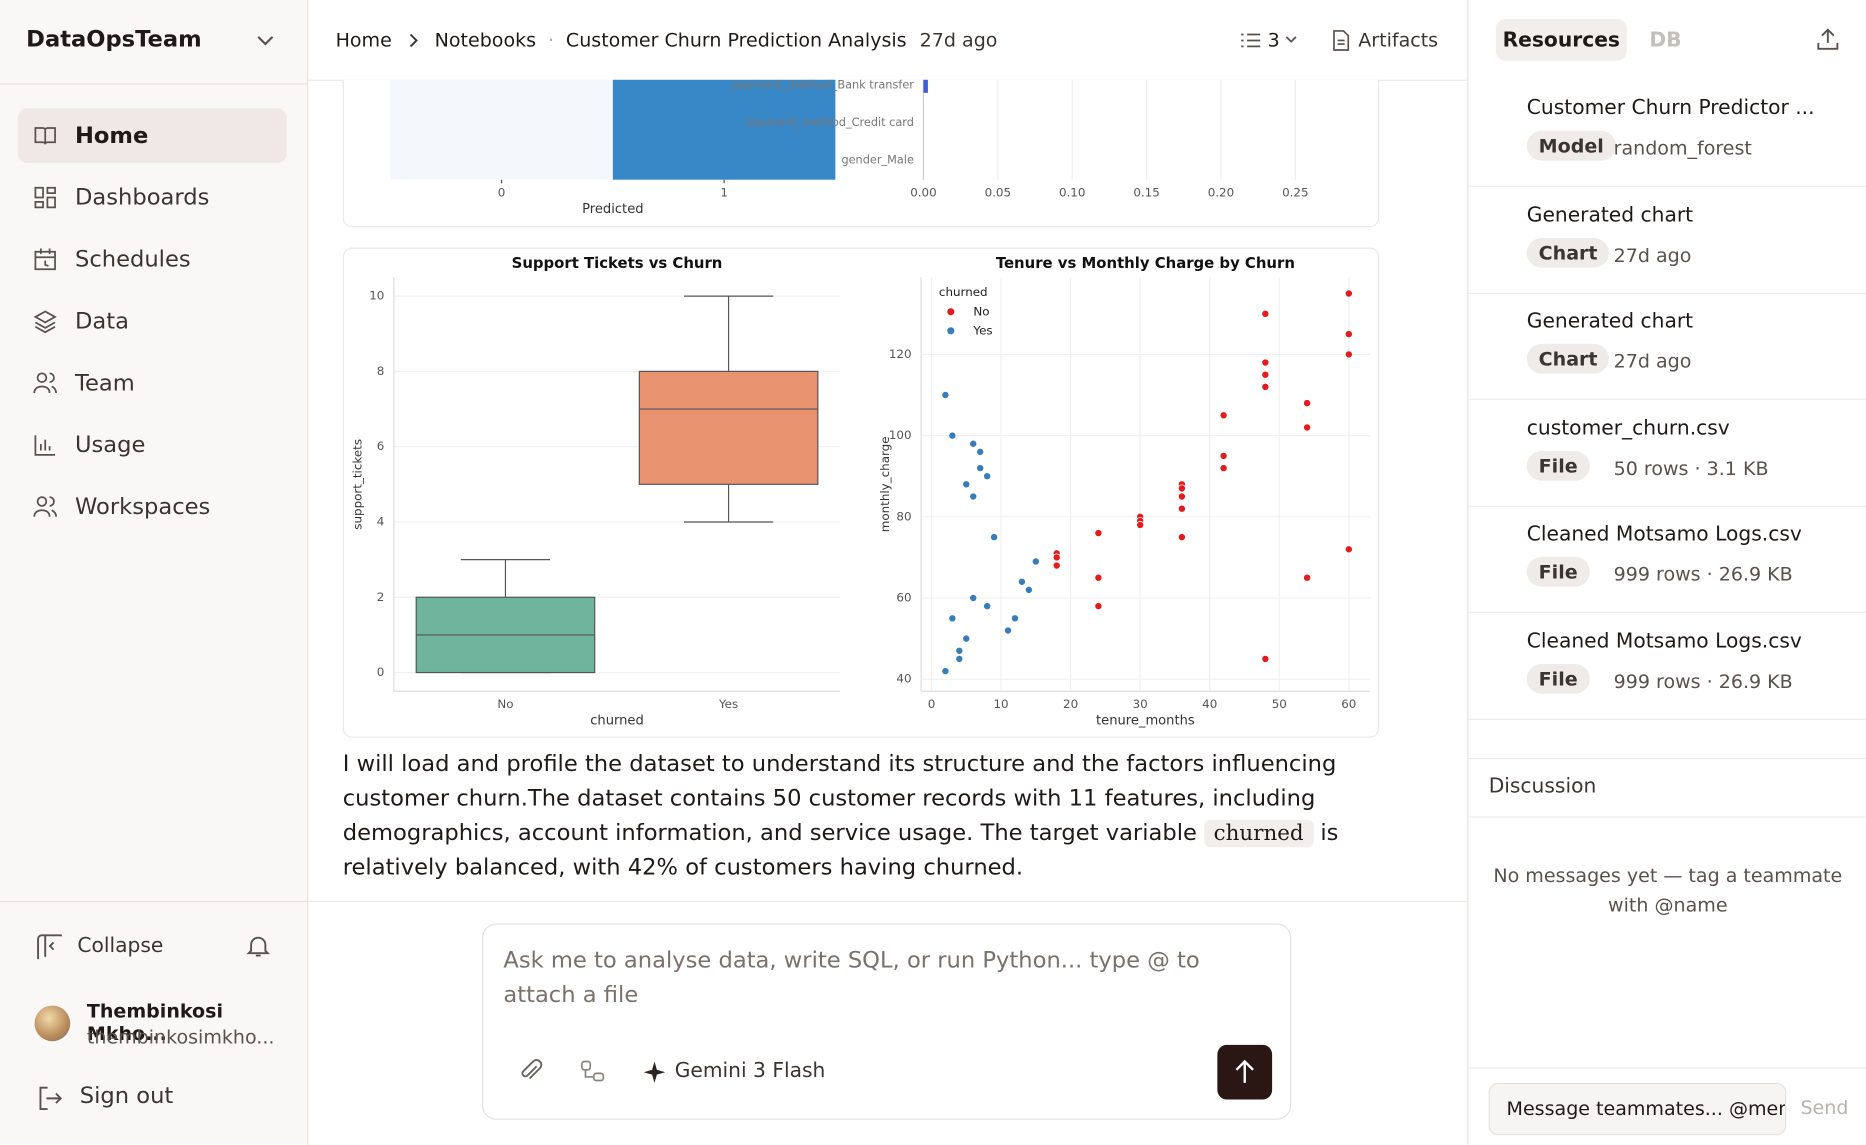 The image size is (1866, 1145). Describe the element at coordinates (1691, 467) in the screenshot. I see `resource-meta: 50 rows · 3.1 KB` at that location.